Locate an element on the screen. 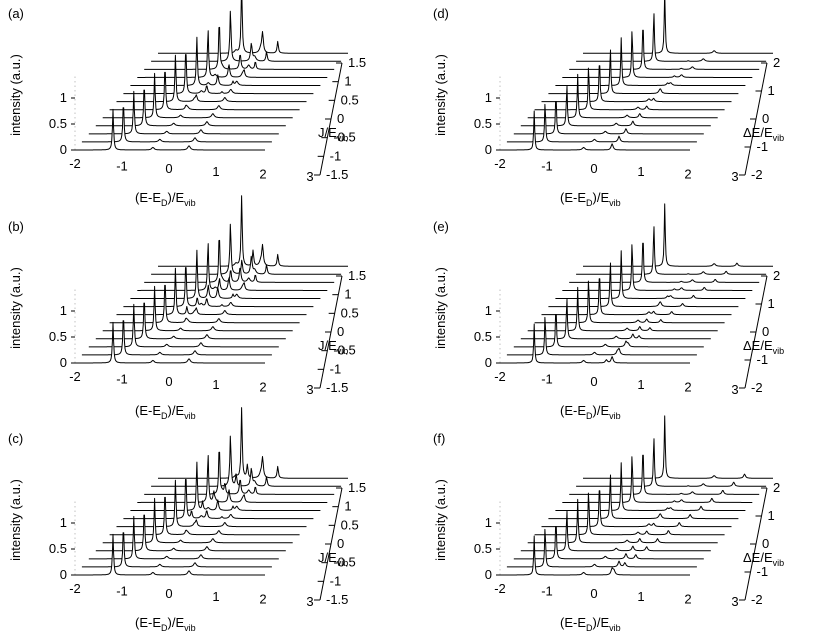  x-tick-label: -2 is located at coordinates (500, 588).